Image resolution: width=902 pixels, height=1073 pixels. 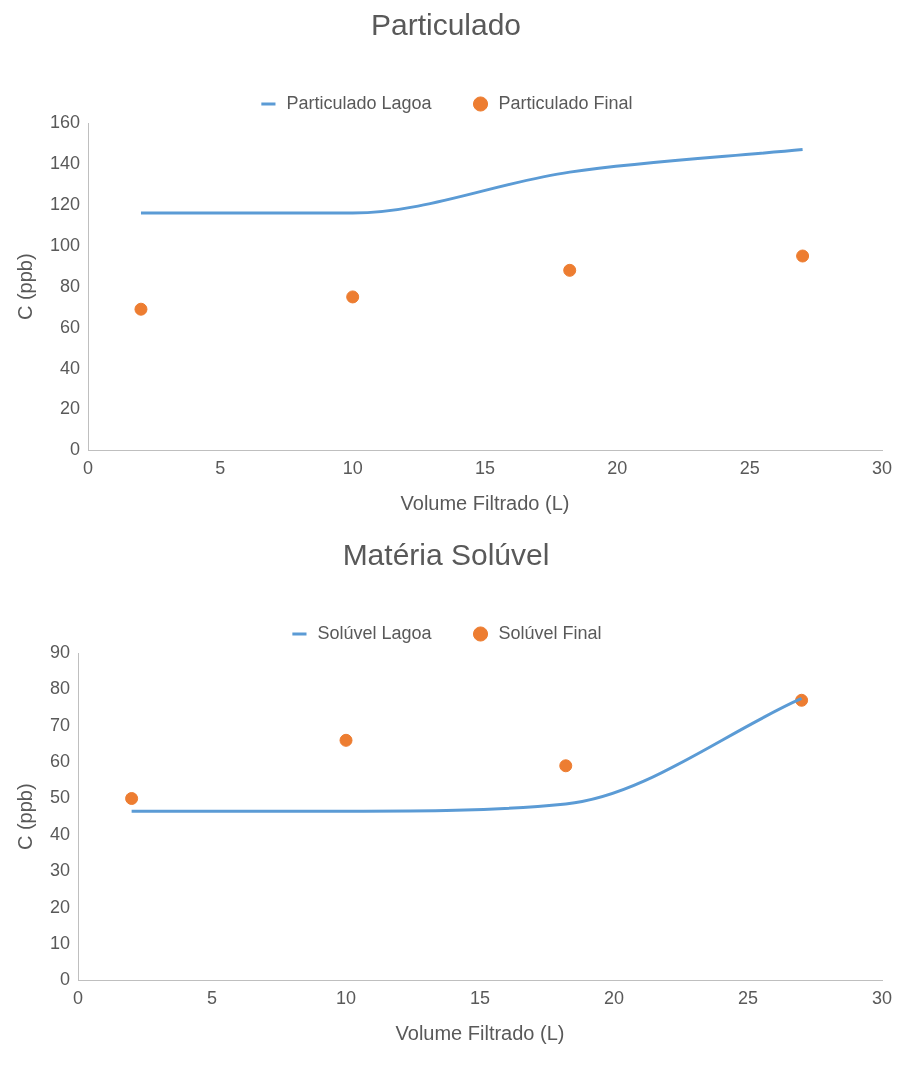 What do you see at coordinates (60, 797) in the screenshot?
I see `y-tick-label: 50` at bounding box center [60, 797].